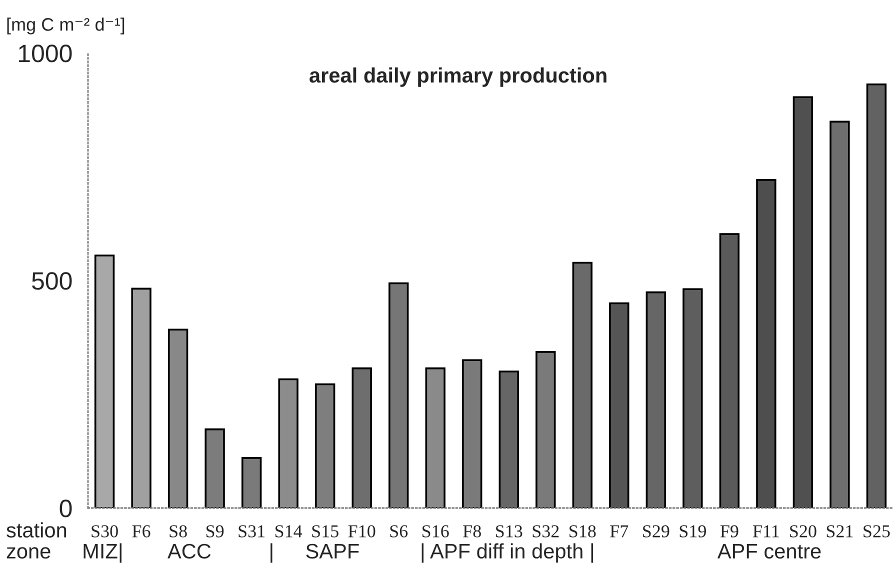  I want to click on x-axis-title: station, so click(36, 530).